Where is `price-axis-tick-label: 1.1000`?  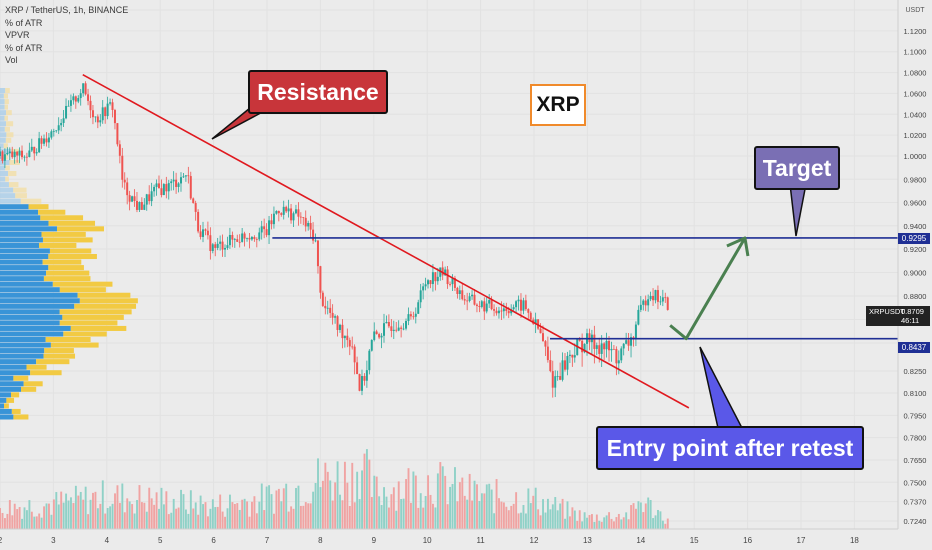
price-axis-tick-label: 1.1000 is located at coordinates (915, 52).